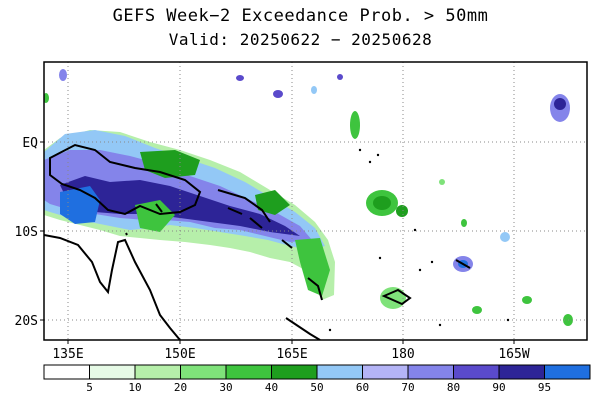 The image size is (601, 402). What do you see at coordinates (402, 354) in the screenshot?
I see `lon-label-180: 180` at bounding box center [402, 354].